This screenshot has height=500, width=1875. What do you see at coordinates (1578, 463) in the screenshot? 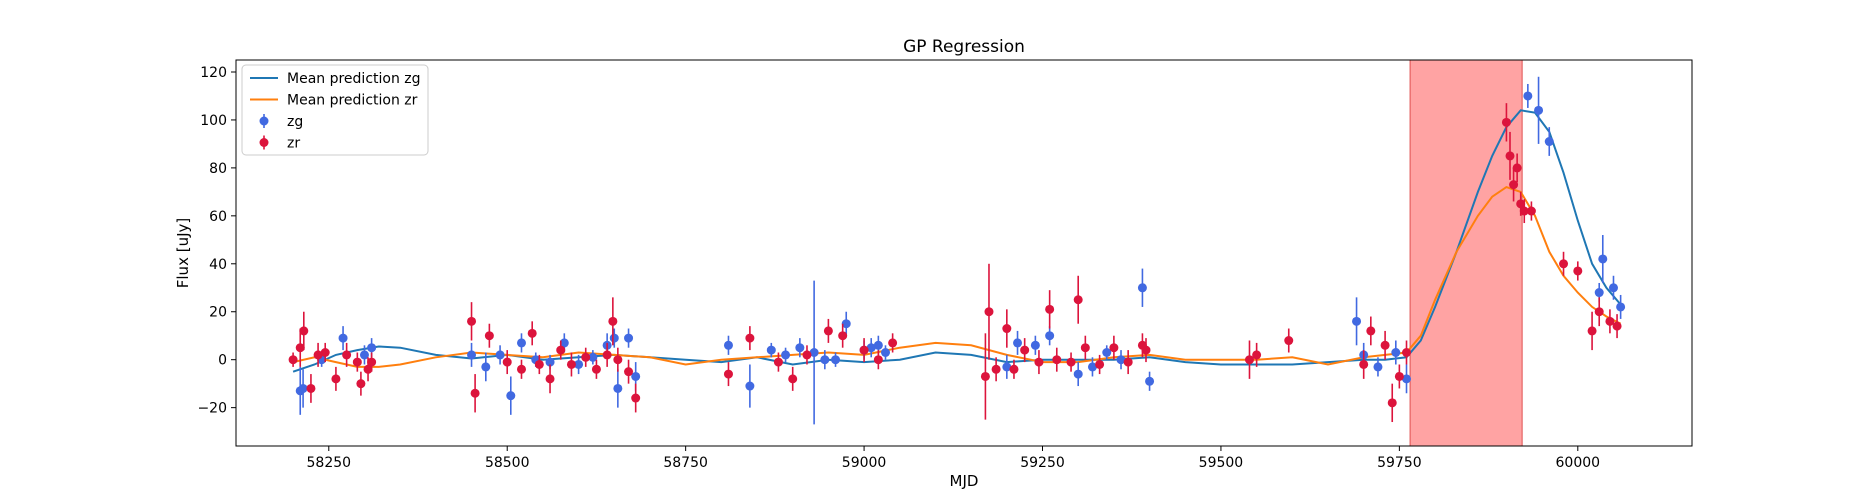
I see `x-tick-label: 60000` at bounding box center [1578, 463].